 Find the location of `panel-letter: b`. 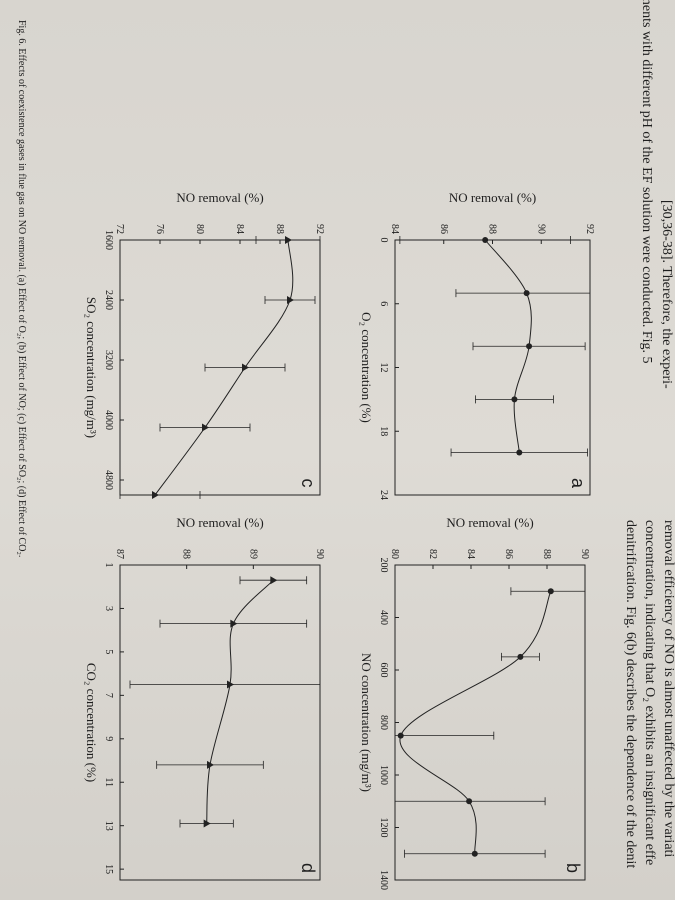

panel-letter: b is located at coordinates (573, 868).